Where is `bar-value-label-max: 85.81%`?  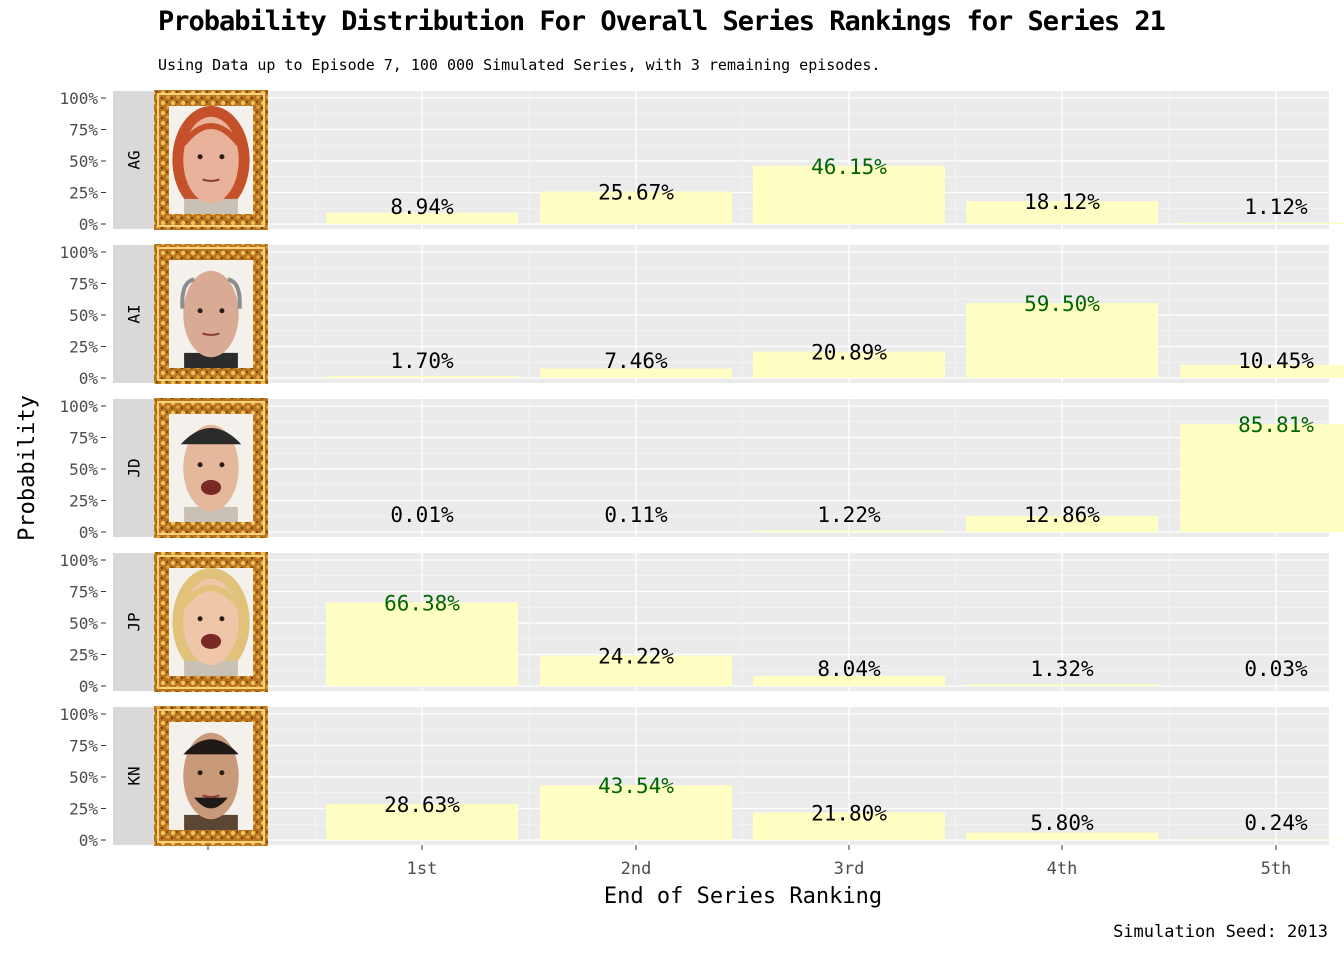 bar-value-label-max: 85.81% is located at coordinates (1276, 425).